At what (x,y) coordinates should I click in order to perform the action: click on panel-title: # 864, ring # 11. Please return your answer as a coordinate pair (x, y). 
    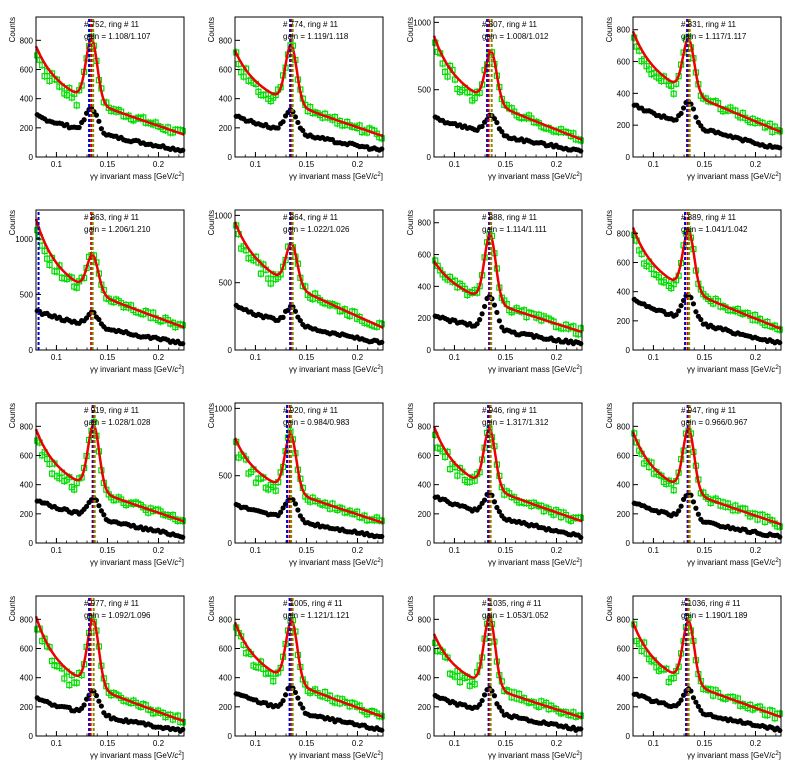
    Looking at the image, I should click on (311, 217).